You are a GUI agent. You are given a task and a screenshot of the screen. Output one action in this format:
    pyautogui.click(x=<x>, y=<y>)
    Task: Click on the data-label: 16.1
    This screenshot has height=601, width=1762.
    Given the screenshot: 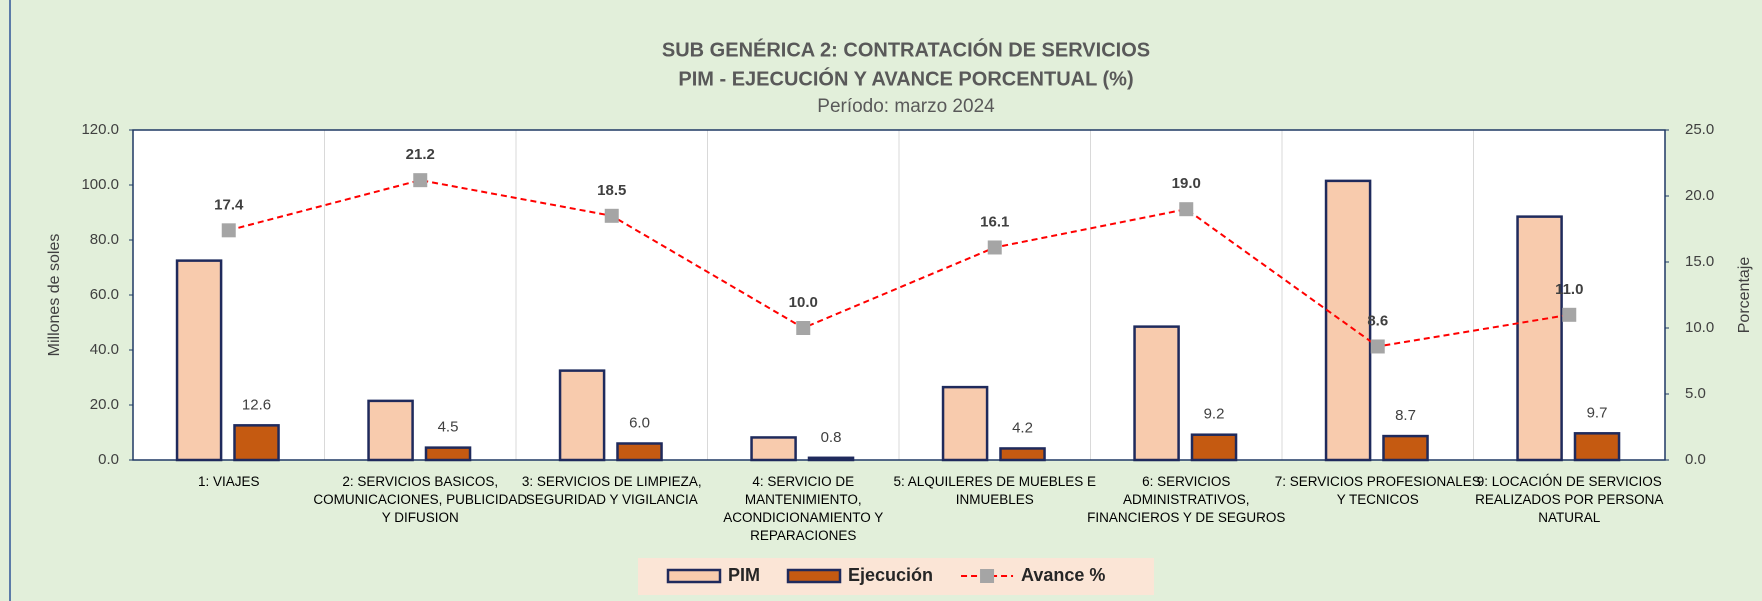 What is the action you would take?
    pyautogui.click(x=994, y=221)
    